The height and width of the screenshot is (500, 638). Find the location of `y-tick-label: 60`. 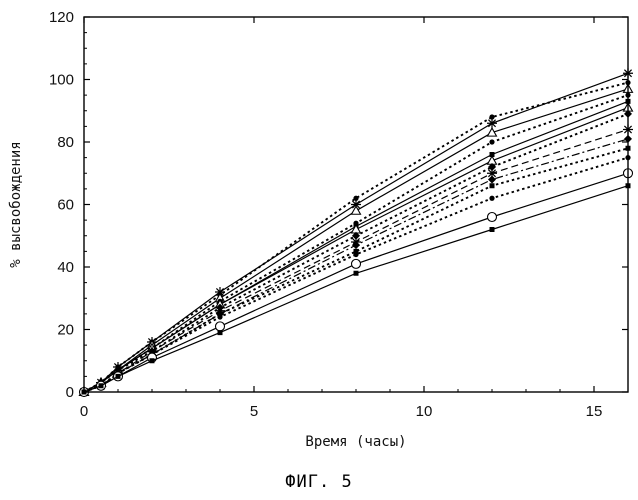

y-tick-label: 60 is located at coordinates (65, 205).